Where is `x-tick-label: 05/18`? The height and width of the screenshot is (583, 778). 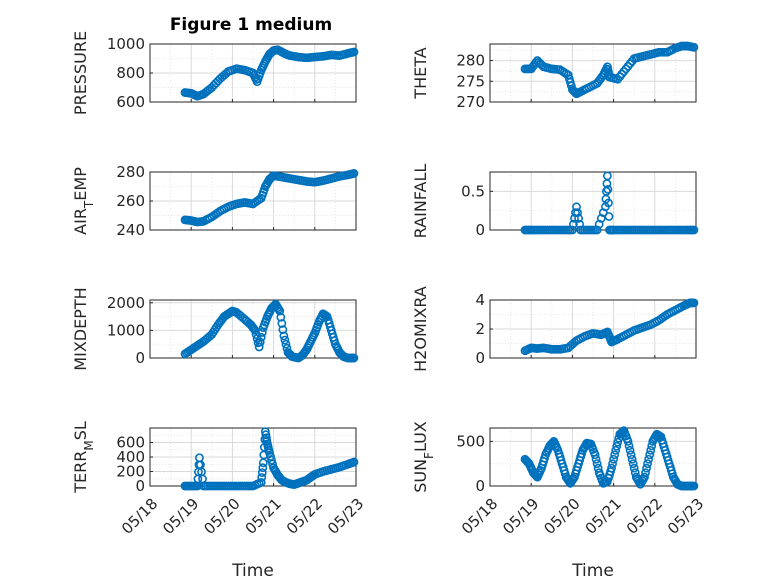
x-tick-label: 05/18 is located at coordinates (139, 516).